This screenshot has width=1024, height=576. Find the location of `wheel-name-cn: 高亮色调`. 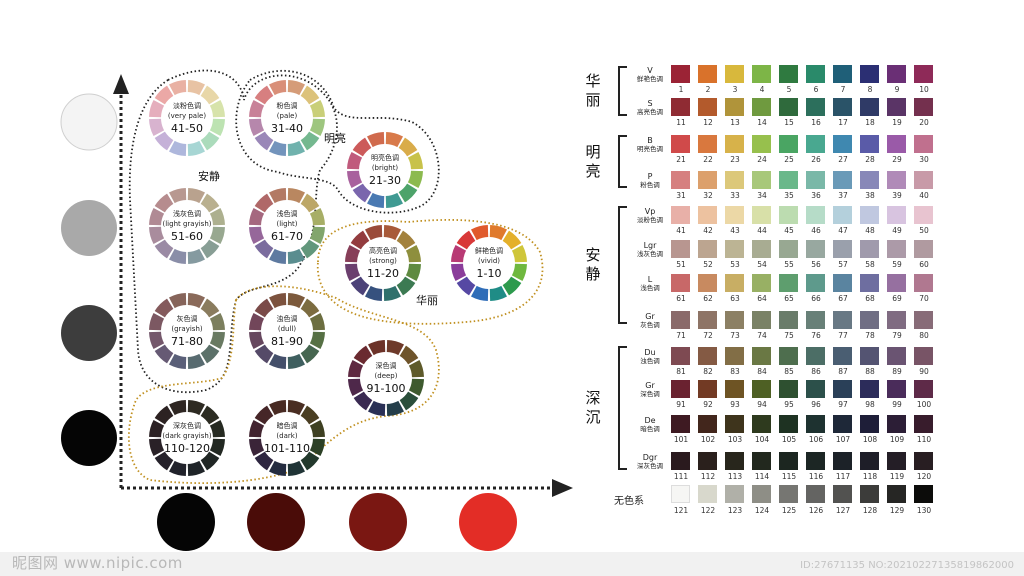

wheel-name-cn: 高亮色调 is located at coordinates (383, 250).